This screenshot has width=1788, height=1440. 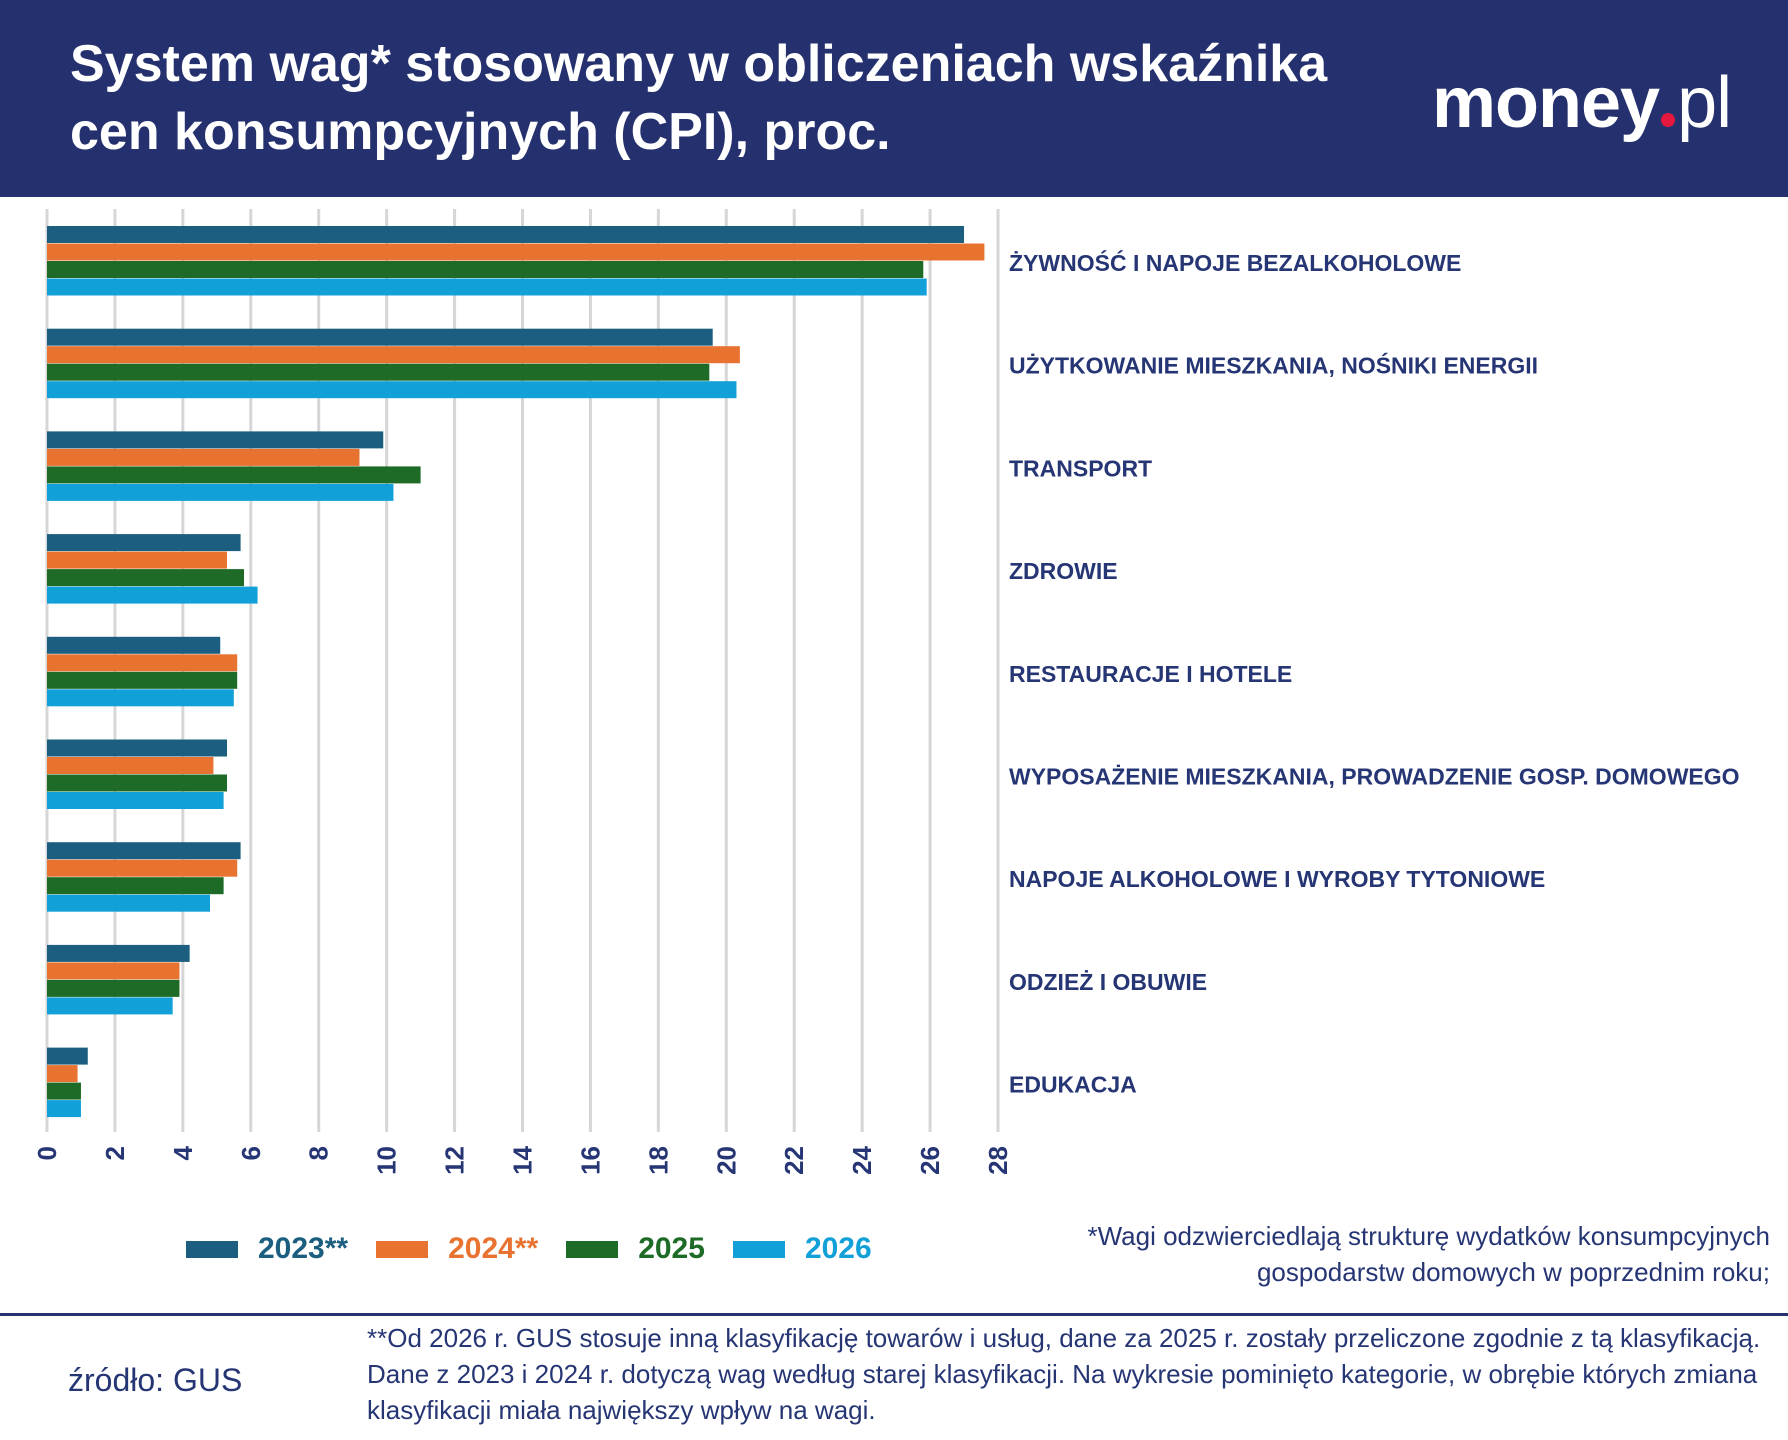 What do you see at coordinates (590, 1160) in the screenshot?
I see `x-tick-label: 16` at bounding box center [590, 1160].